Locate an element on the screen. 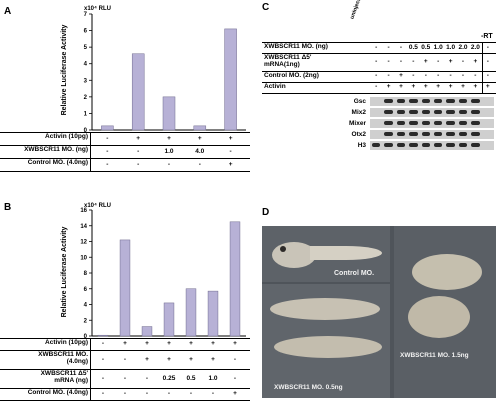  panel-b-y-tick-label: 10 is located at coordinates (83, 258).